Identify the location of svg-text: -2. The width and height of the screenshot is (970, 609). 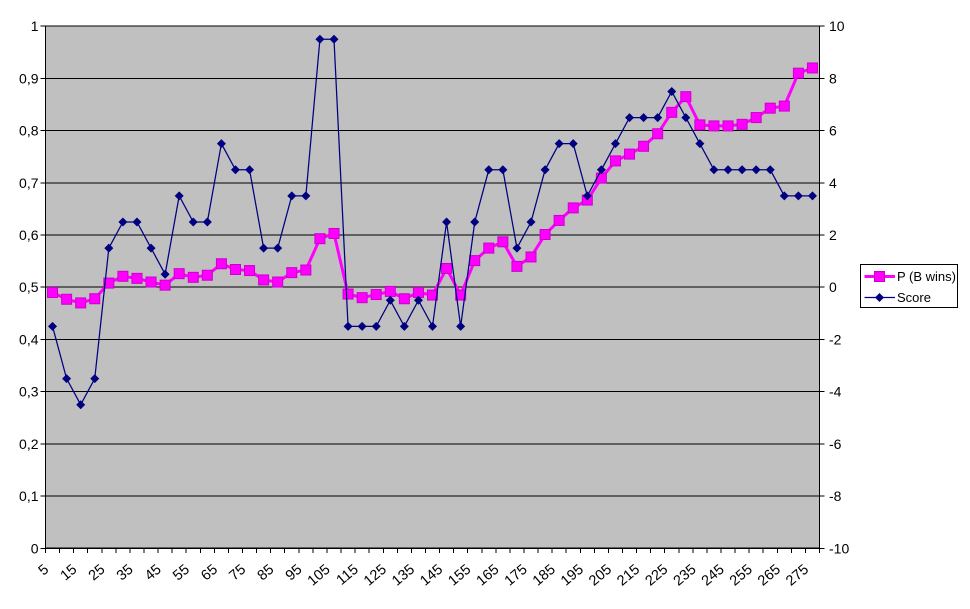
(835, 340).